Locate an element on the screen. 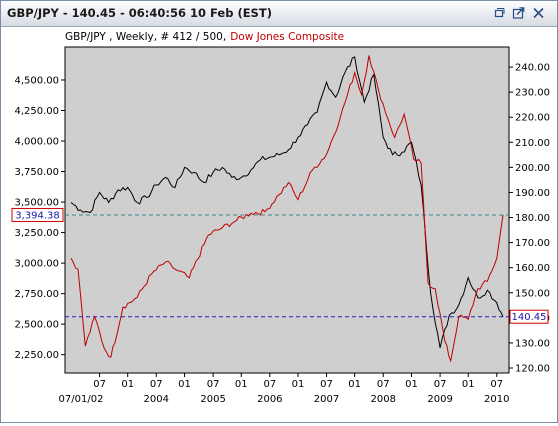  right-tick-label: 170.00 is located at coordinates (532, 243).